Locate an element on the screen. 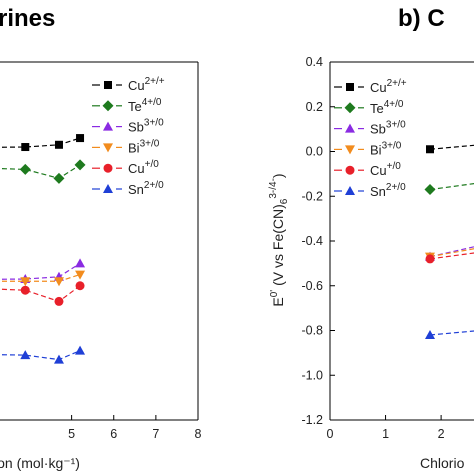  y-tick-label: 0.2 is located at coordinates (314, 107).